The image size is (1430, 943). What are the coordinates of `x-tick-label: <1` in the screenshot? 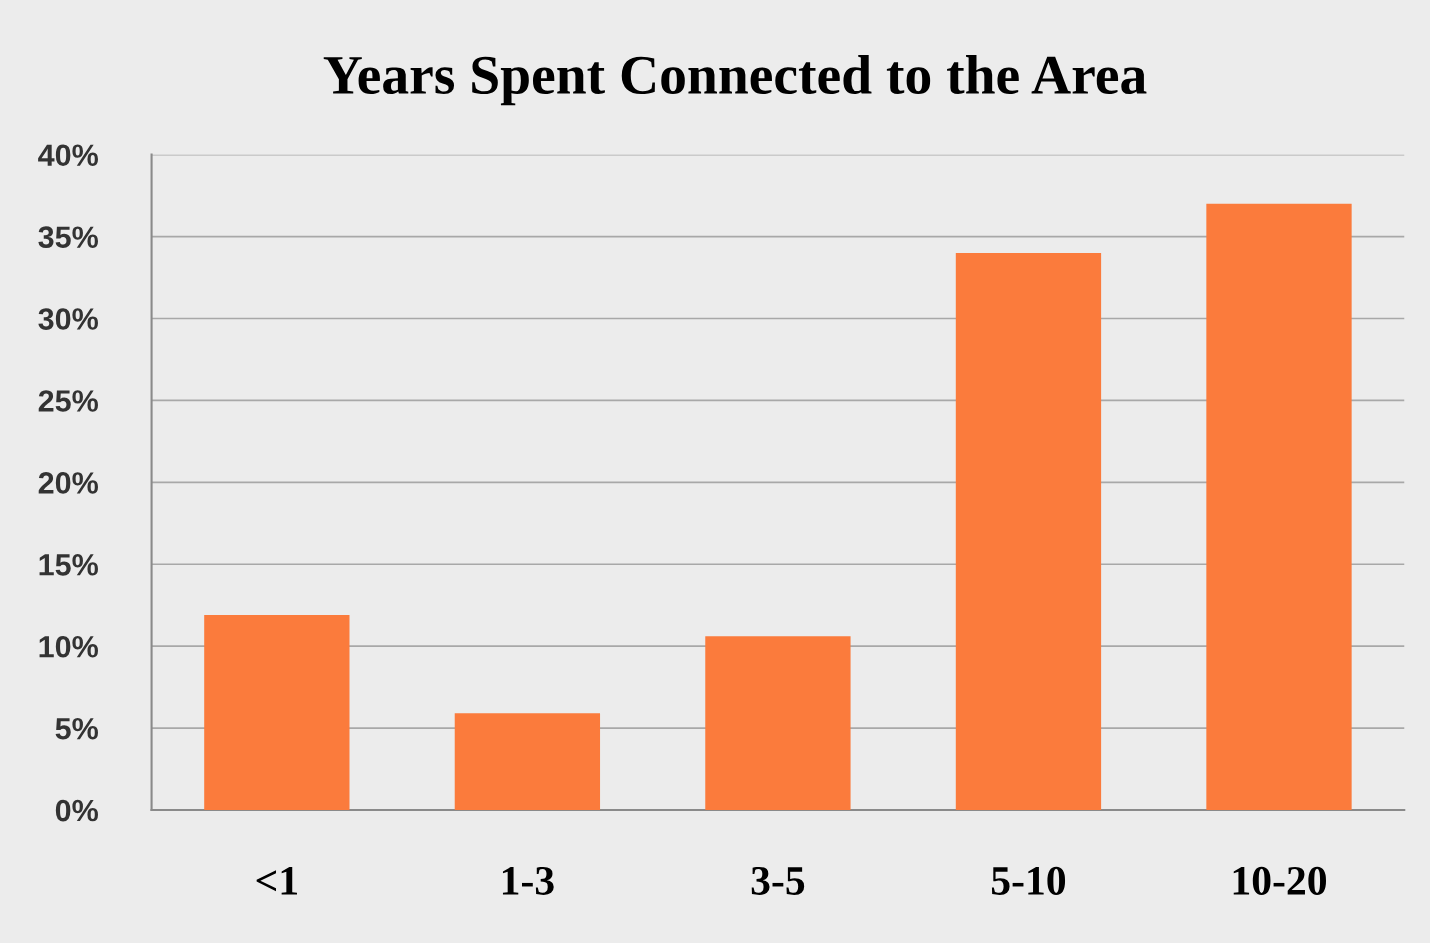 It's located at (276, 881).